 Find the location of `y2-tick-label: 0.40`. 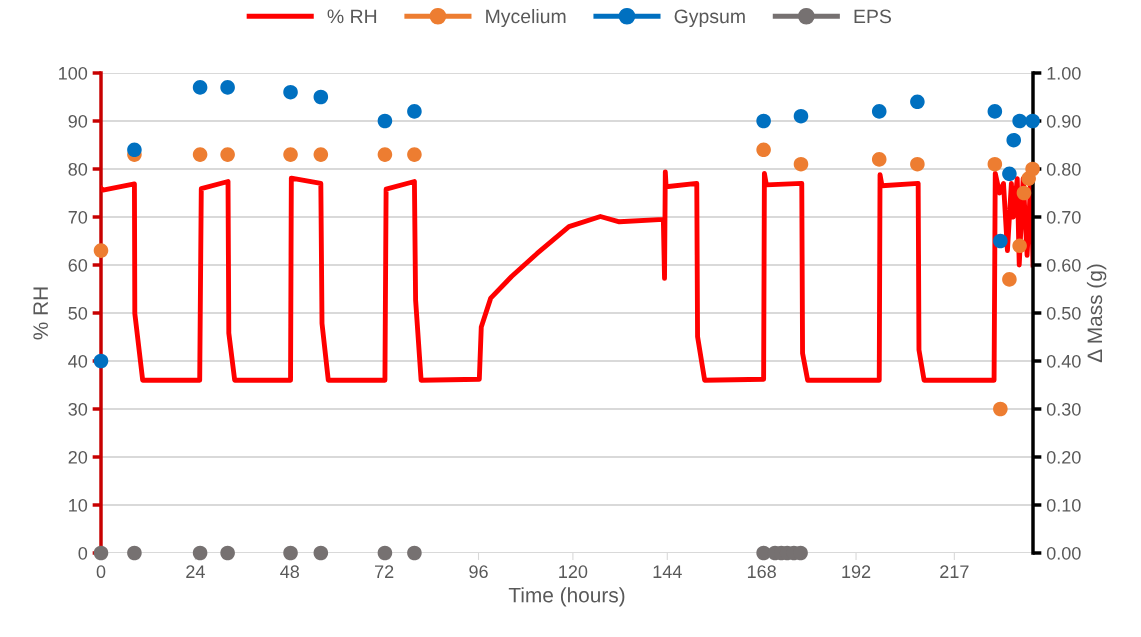

y2-tick-label: 0.40 is located at coordinates (1063, 361).